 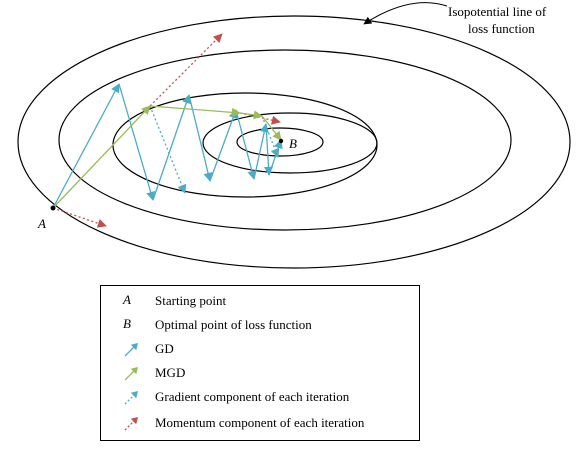 I want to click on optimal-point-dot, so click(x=281, y=141).